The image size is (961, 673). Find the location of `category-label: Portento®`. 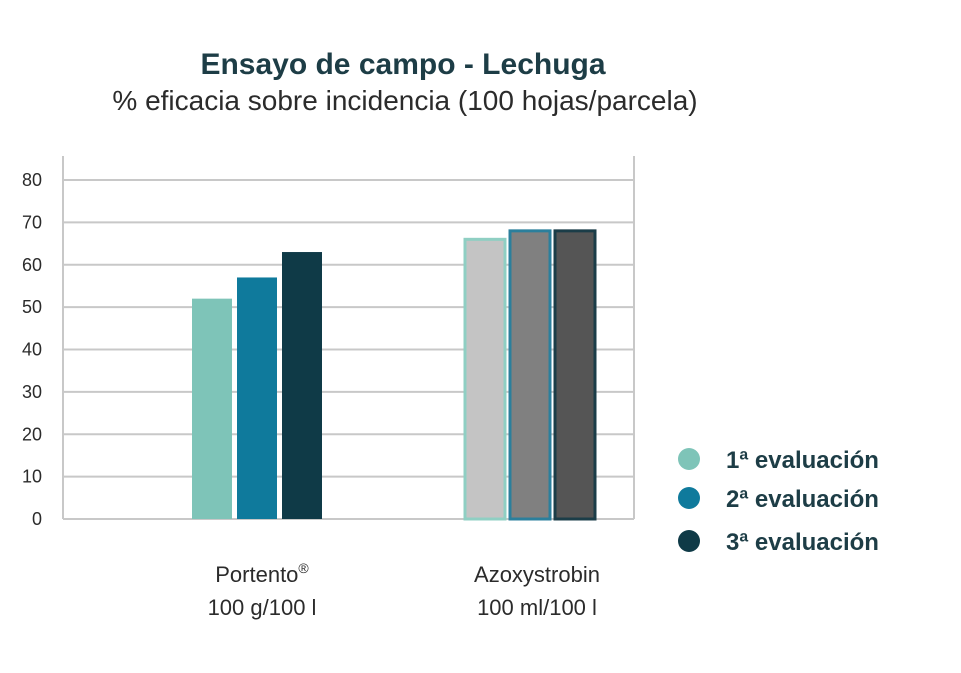

category-label: Portento® is located at coordinates (262, 573).